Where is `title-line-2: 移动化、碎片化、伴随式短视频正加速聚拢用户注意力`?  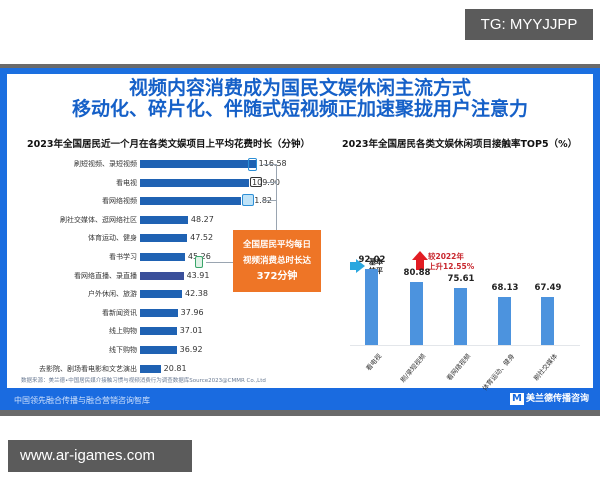
title-line-2: 移动化、碎片化、伴随式短视频正加速聚拢用户注意力 is located at coordinates (299, 109).